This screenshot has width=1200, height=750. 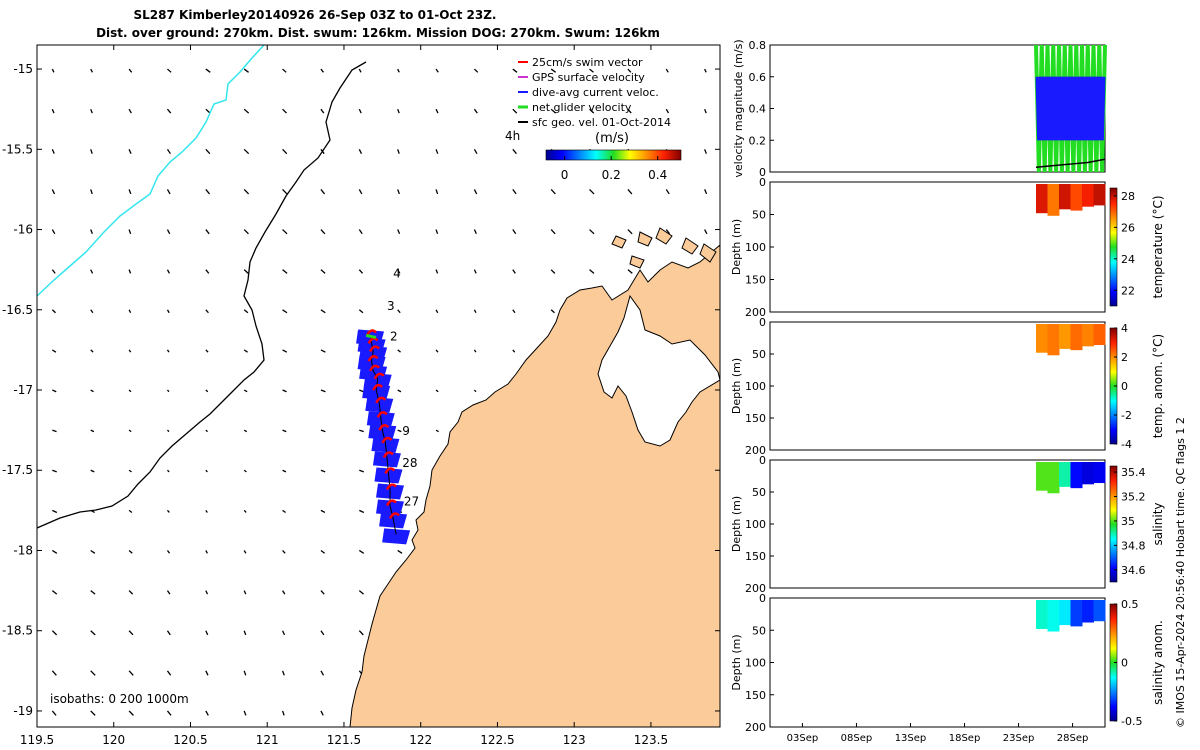 What do you see at coordinates (17, 149) in the screenshot?
I see `map-y-tick-label: -15.5` at bounding box center [17, 149].